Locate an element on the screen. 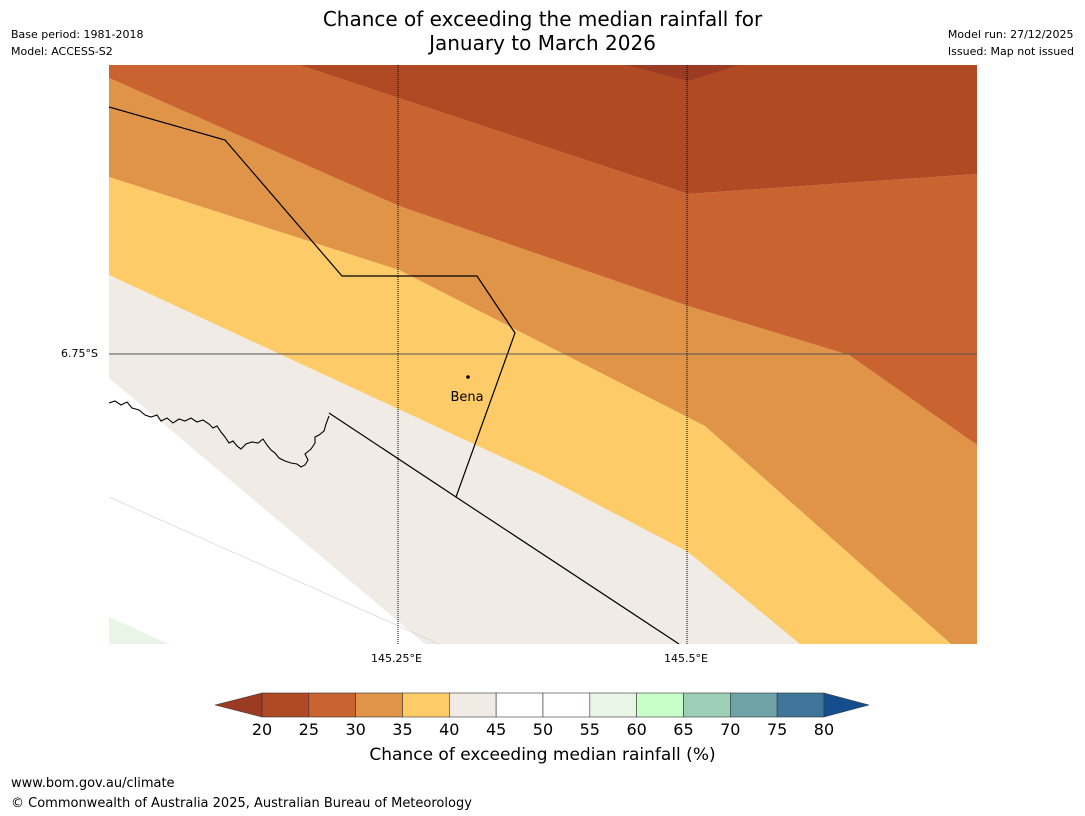  colorbar-tick-label: 75 is located at coordinates (777, 729).